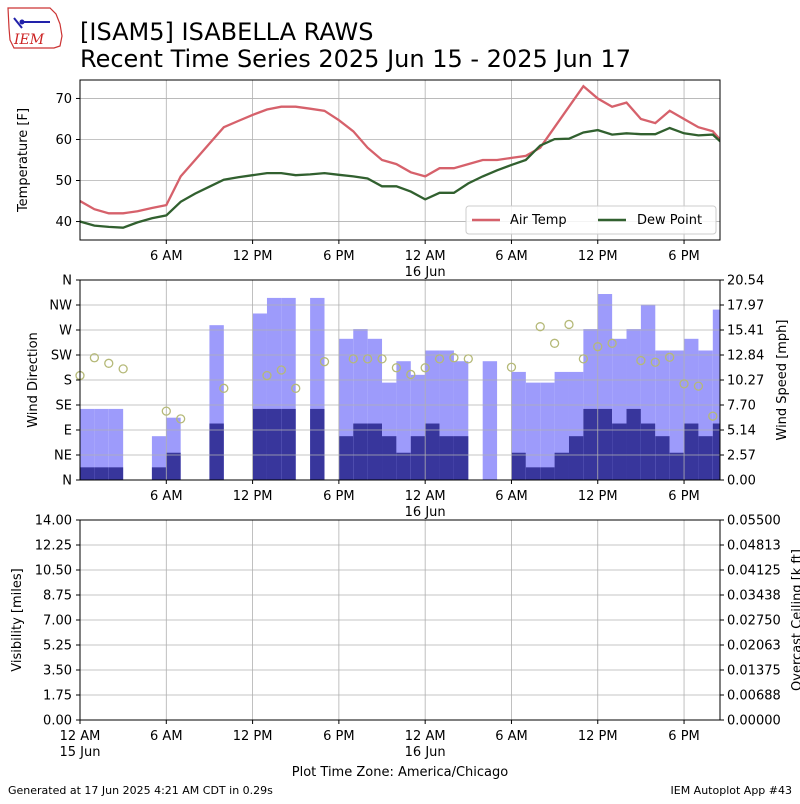  What do you see at coordinates (754, 596) in the screenshot?
I see `ceiling-tick-label: 0.03438` at bounding box center [754, 596].